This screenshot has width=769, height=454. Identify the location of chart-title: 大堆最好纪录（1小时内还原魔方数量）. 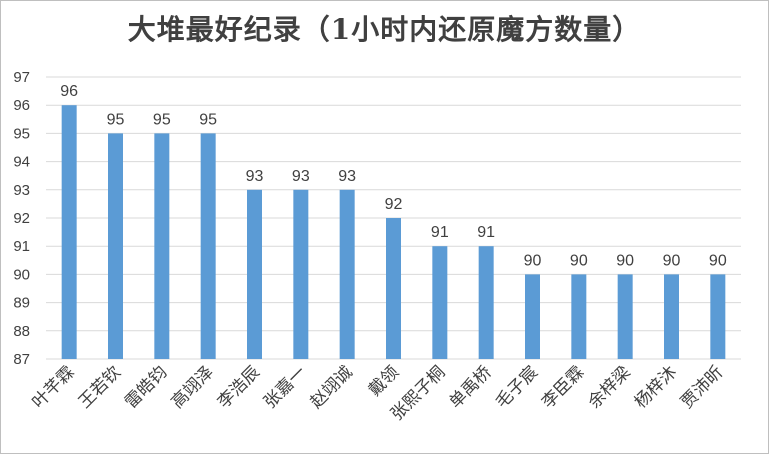
(384, 29).